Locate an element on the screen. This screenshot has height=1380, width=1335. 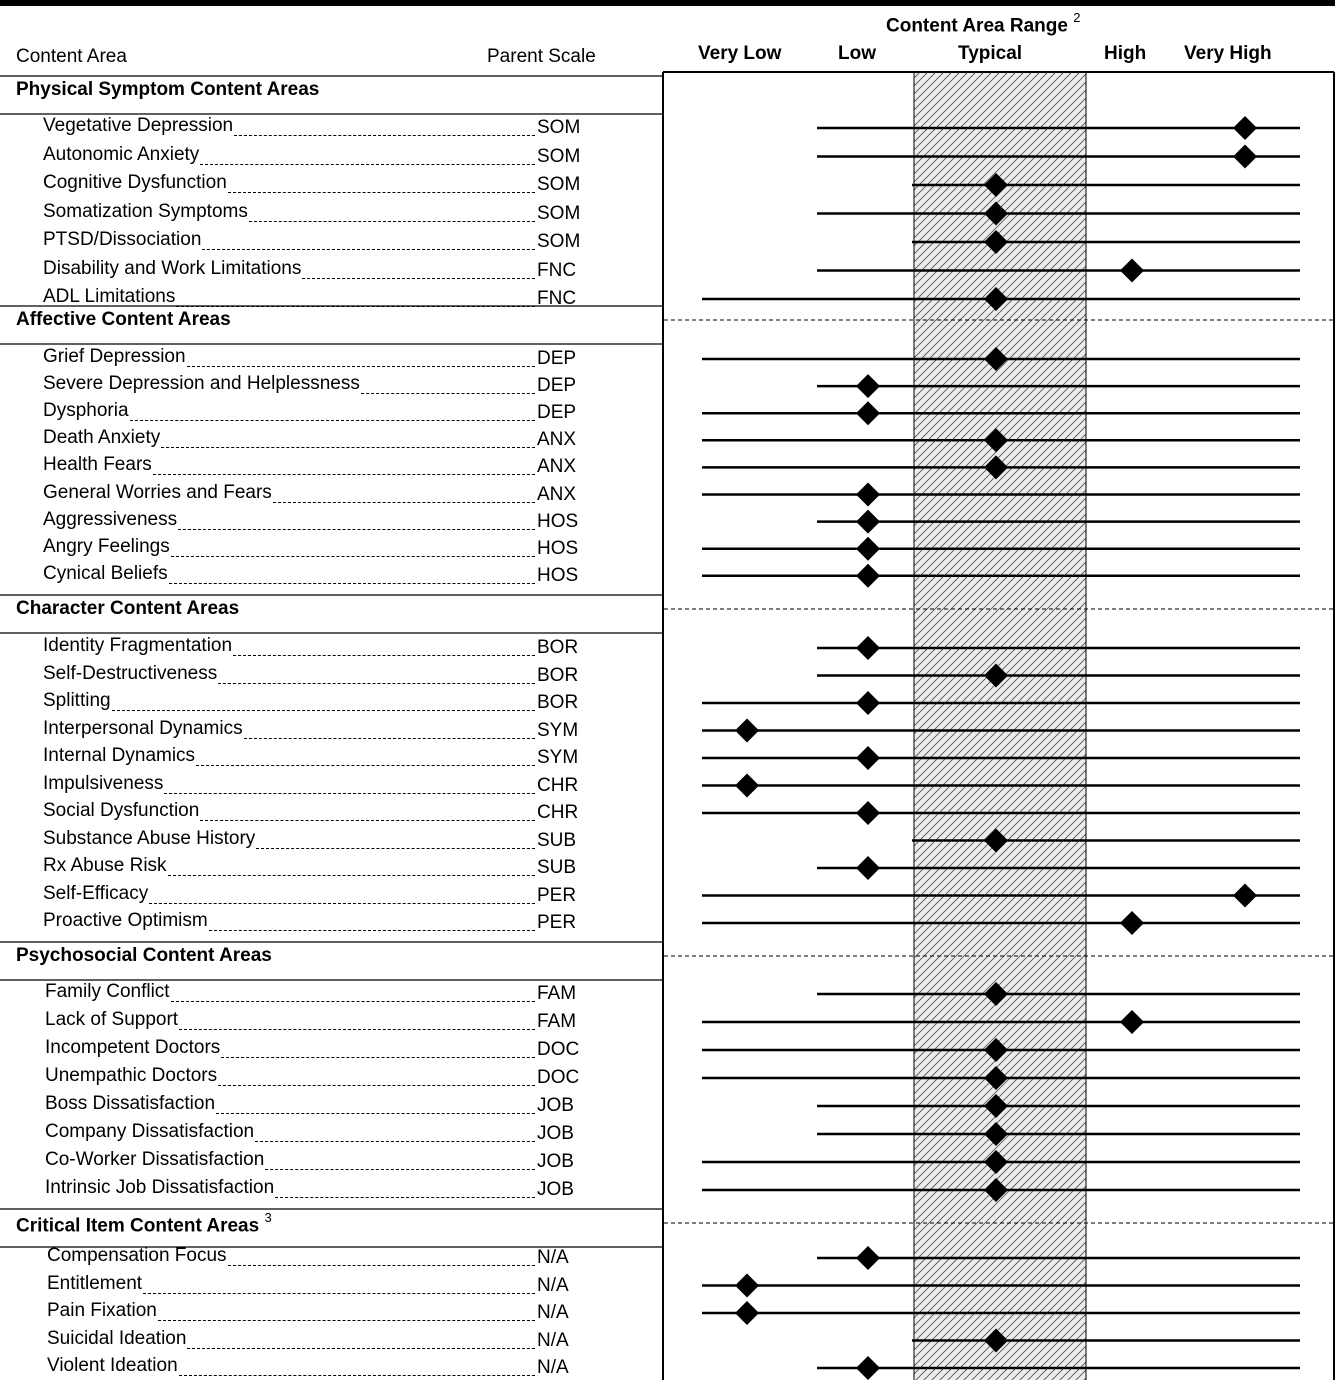
content-area-label: Rx Abuse Risk is located at coordinates (105, 865).